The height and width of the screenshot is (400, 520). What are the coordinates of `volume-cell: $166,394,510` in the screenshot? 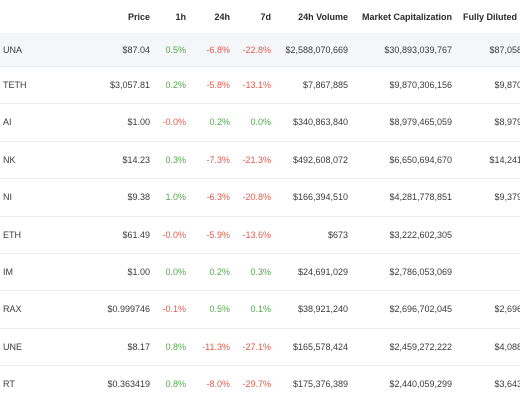 It's located at (320, 197).